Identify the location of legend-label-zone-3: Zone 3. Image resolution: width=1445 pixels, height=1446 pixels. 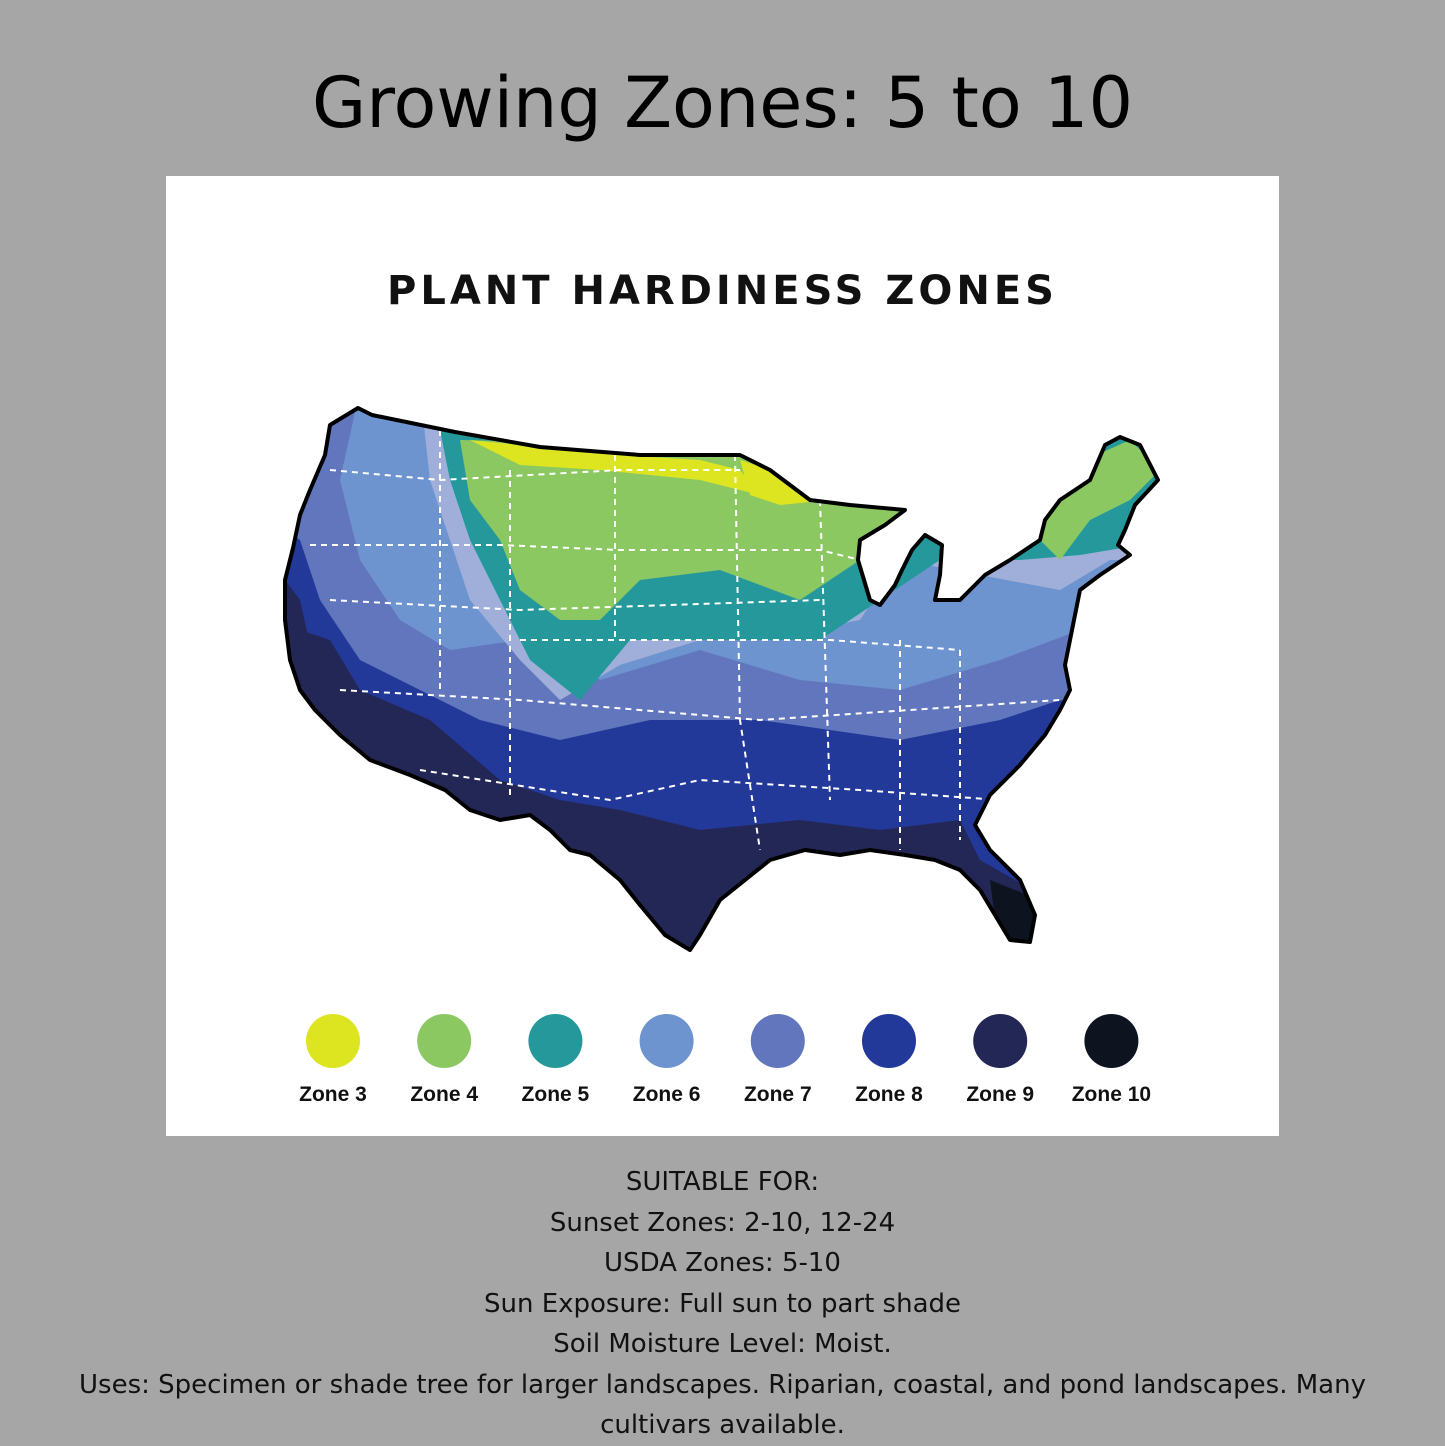
(333, 1094).